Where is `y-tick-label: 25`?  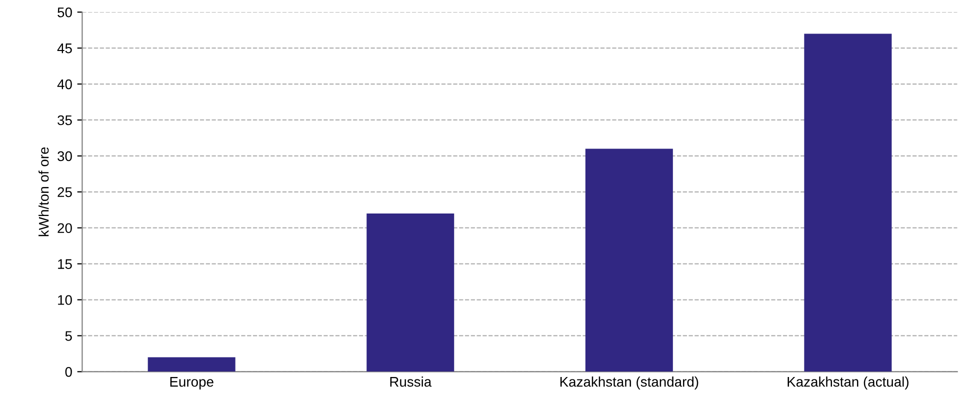
y-tick-label: 25 is located at coordinates (65, 192).